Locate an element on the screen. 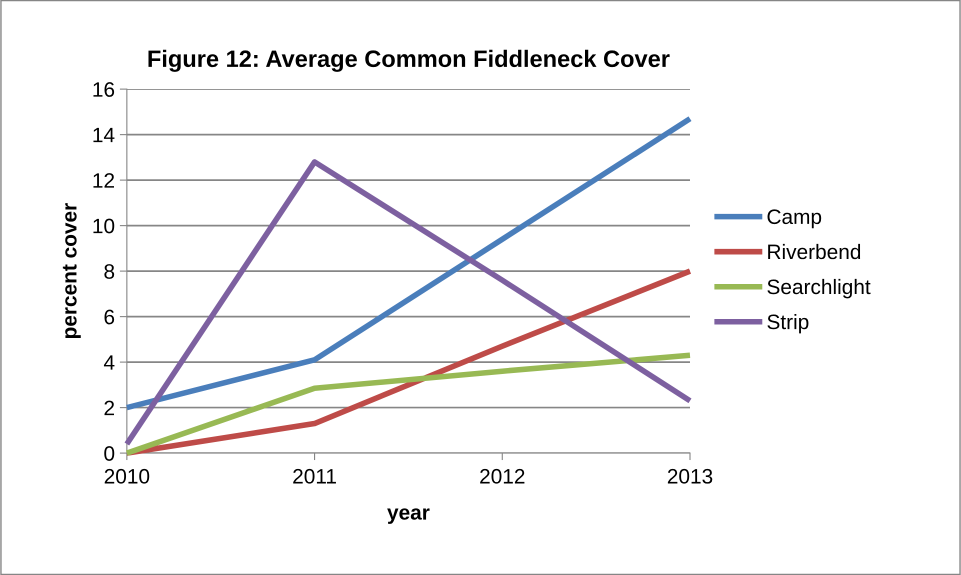  y-tick-label: 14 is located at coordinates (103, 135).